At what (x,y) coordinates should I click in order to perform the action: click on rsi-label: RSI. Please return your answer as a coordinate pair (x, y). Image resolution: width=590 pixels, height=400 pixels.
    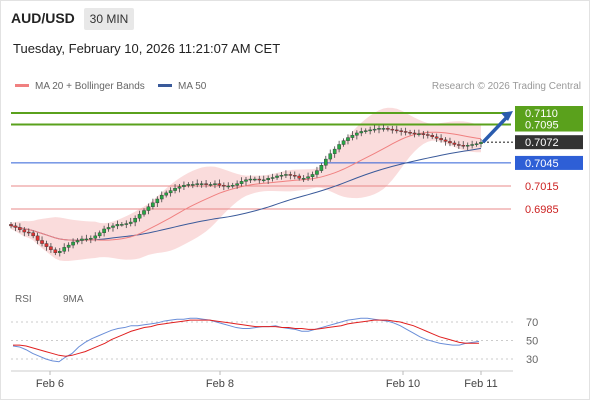
    Looking at the image, I should click on (23, 299).